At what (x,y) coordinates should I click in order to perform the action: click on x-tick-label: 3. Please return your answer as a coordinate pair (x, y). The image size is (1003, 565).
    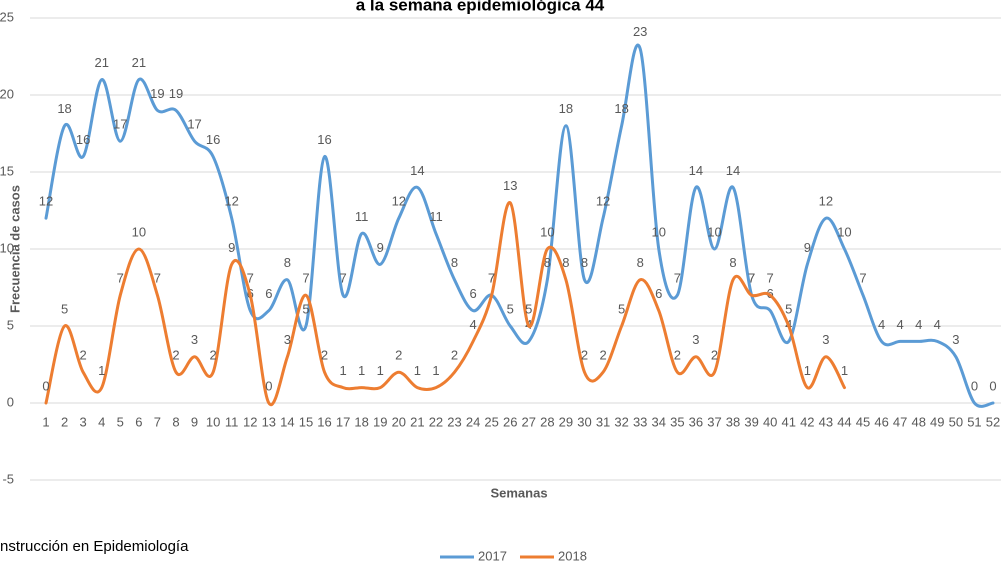
    Looking at the image, I should click on (83, 421).